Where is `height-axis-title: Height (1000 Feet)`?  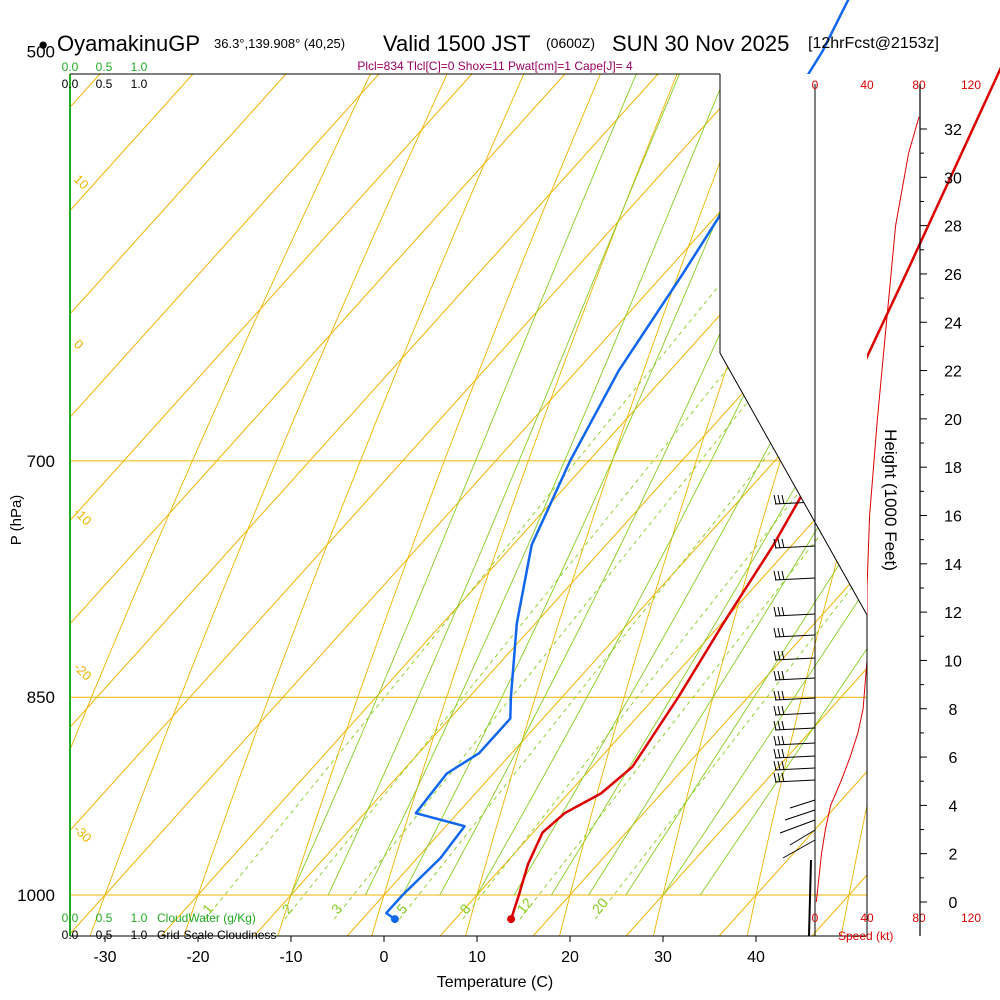
height-axis-title: Height (1000 Feet) is located at coordinates (890, 500).